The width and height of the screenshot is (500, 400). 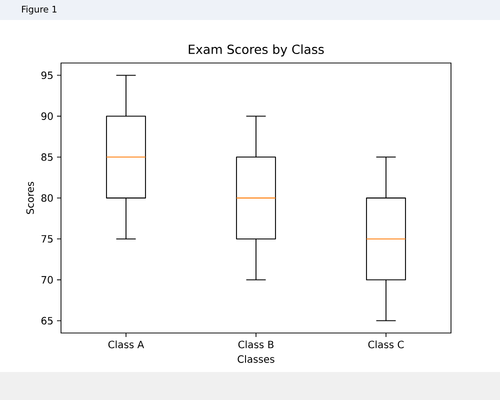 What do you see at coordinates (256, 344) in the screenshot?
I see `x-tick-label: Class B` at bounding box center [256, 344].